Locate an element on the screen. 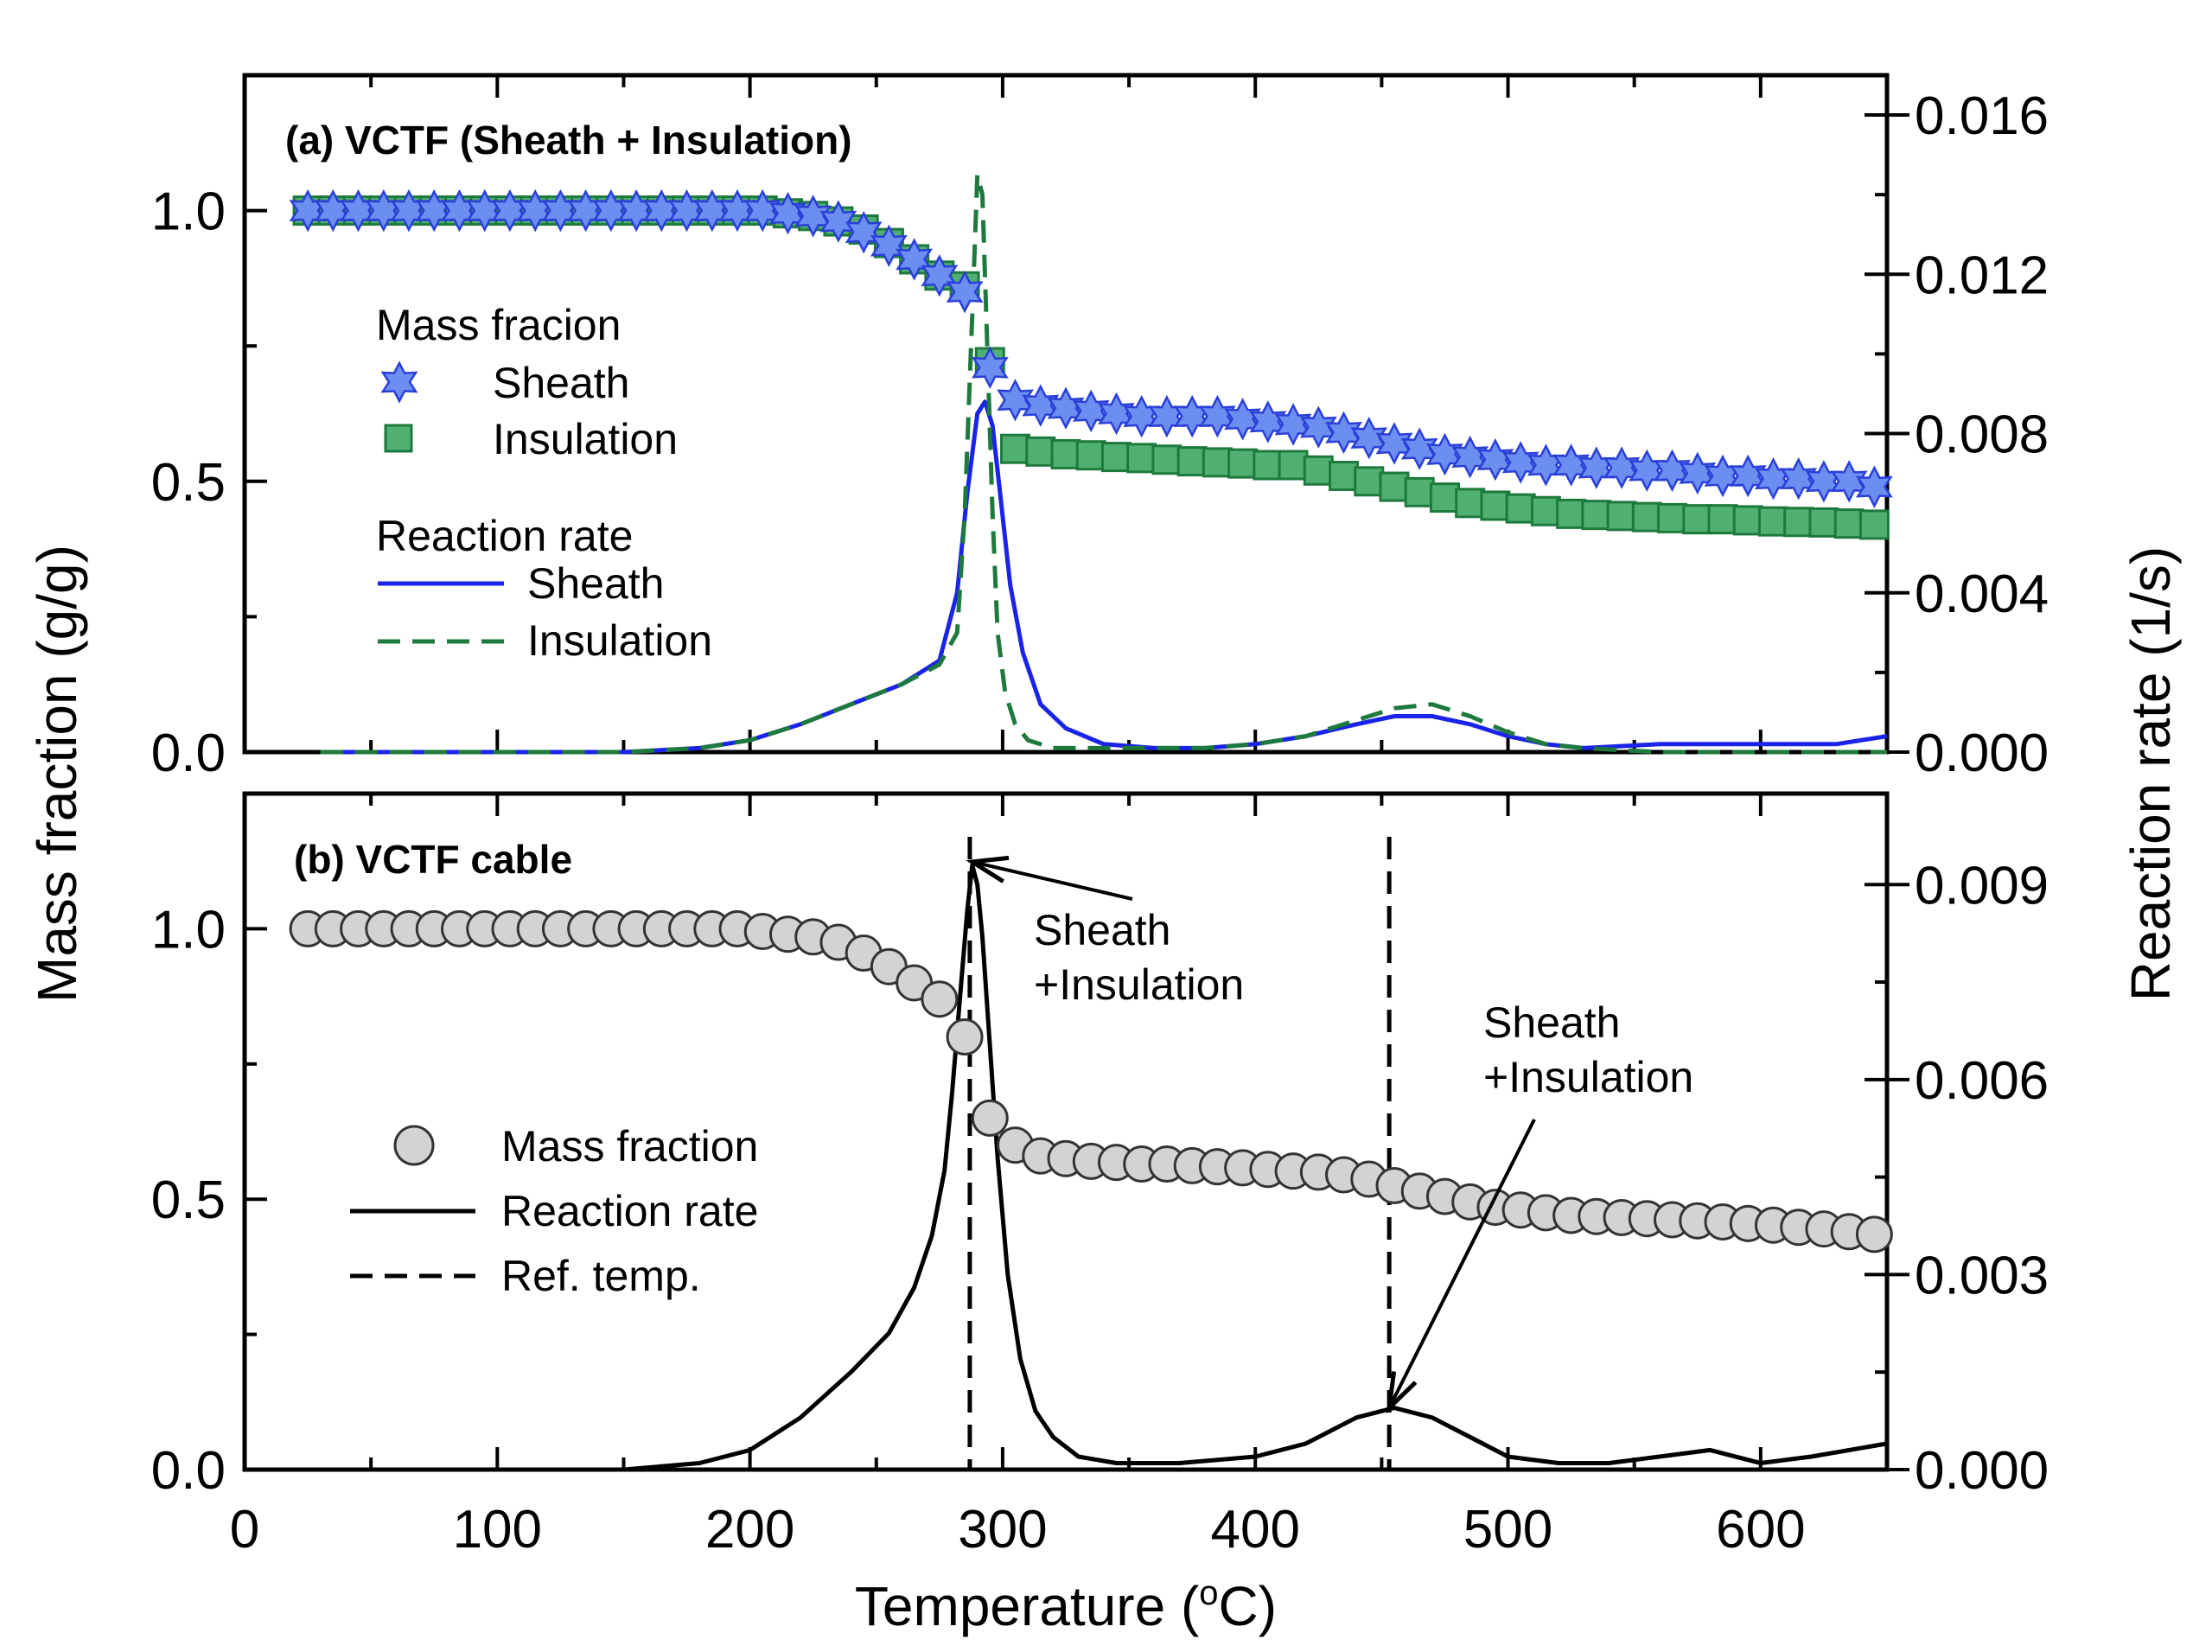 This screenshot has height=1652, width=2212. y-tick-label-right-b-3: 0.009 is located at coordinates (1982, 886).